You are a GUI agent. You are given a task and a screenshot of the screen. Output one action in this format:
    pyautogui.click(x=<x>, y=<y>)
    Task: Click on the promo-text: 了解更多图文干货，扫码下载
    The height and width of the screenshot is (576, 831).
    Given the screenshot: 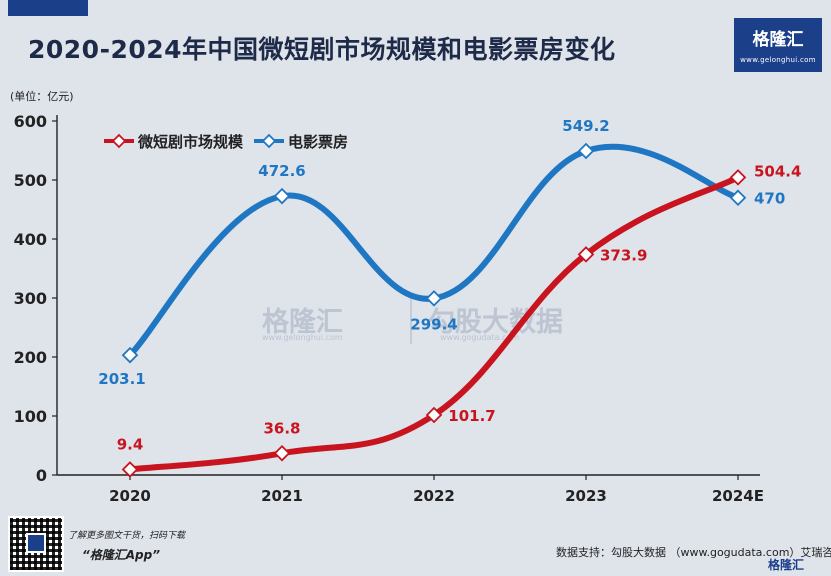 What is the action you would take?
    pyautogui.click(x=127, y=536)
    